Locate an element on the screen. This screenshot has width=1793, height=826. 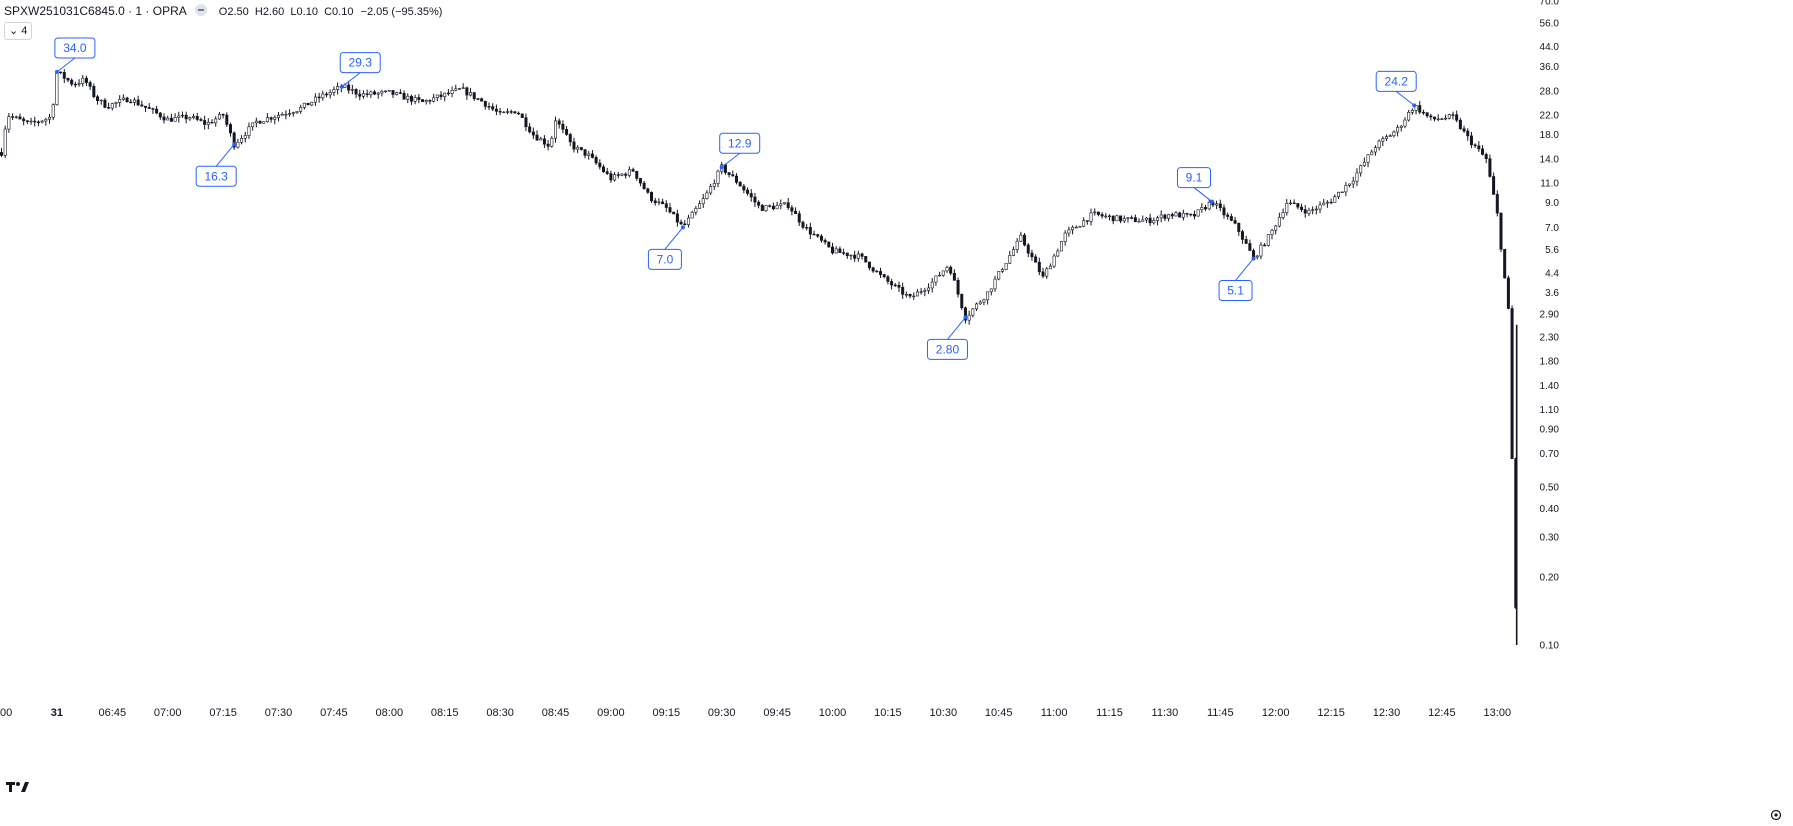
low-label: L is located at coordinates (293, 12).